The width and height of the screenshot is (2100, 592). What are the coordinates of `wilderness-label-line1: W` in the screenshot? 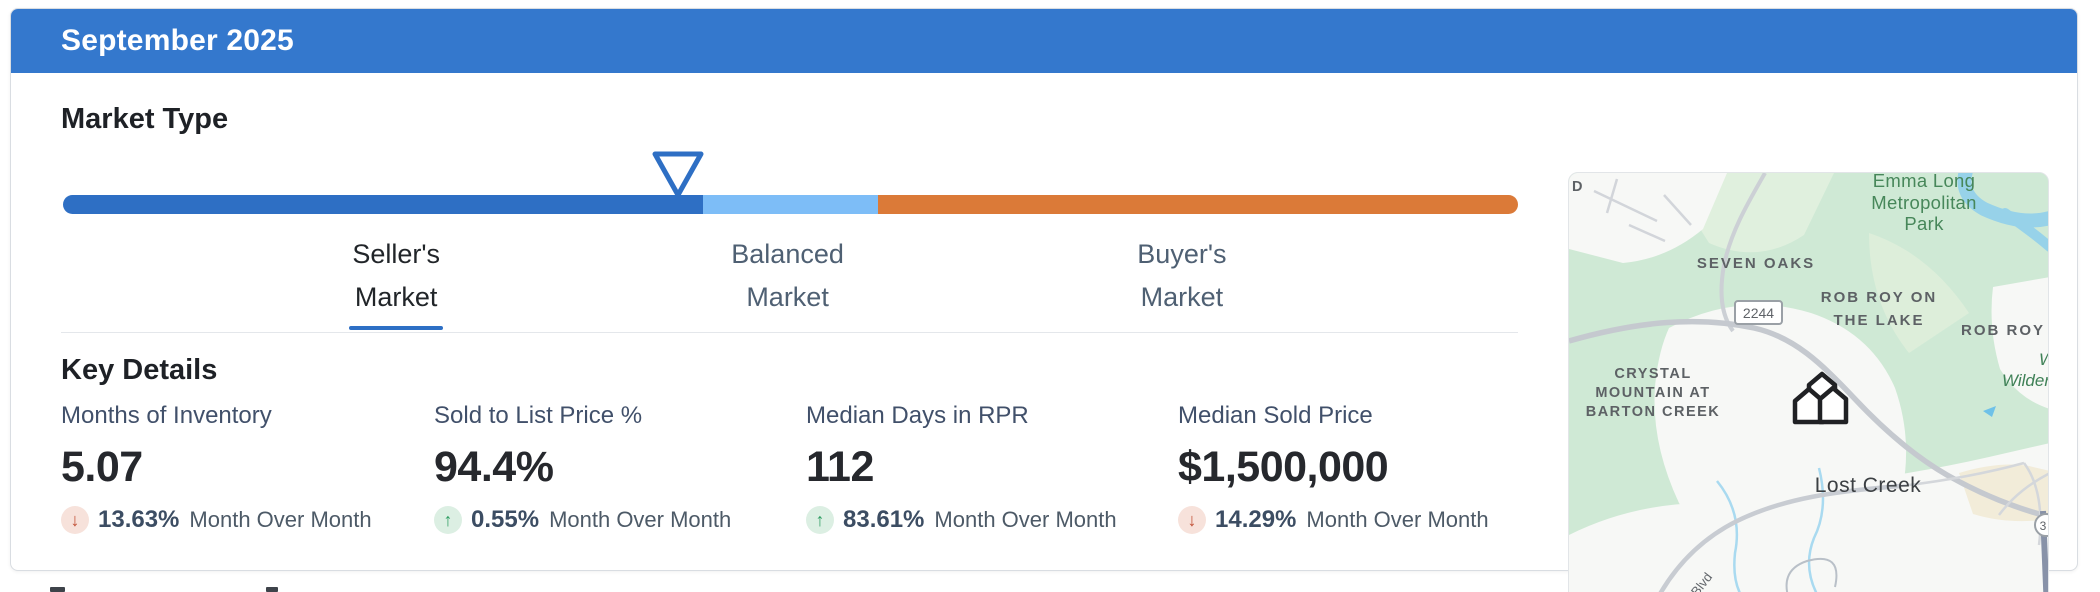 It's located at (2044, 359).